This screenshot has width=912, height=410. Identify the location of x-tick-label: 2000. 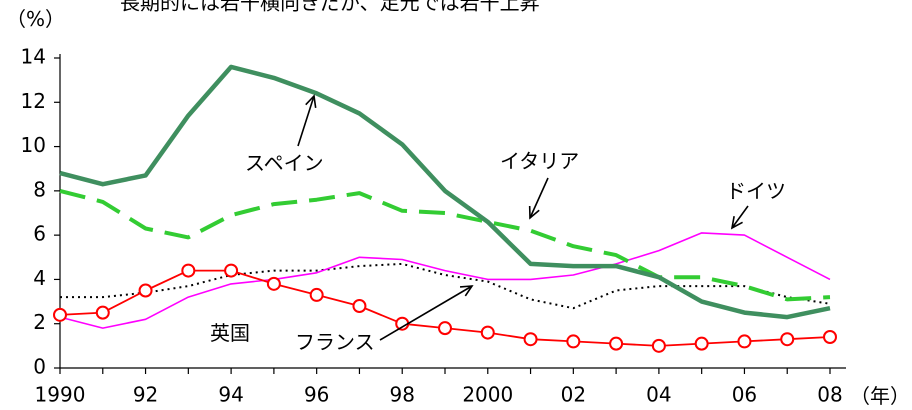
(487, 395).